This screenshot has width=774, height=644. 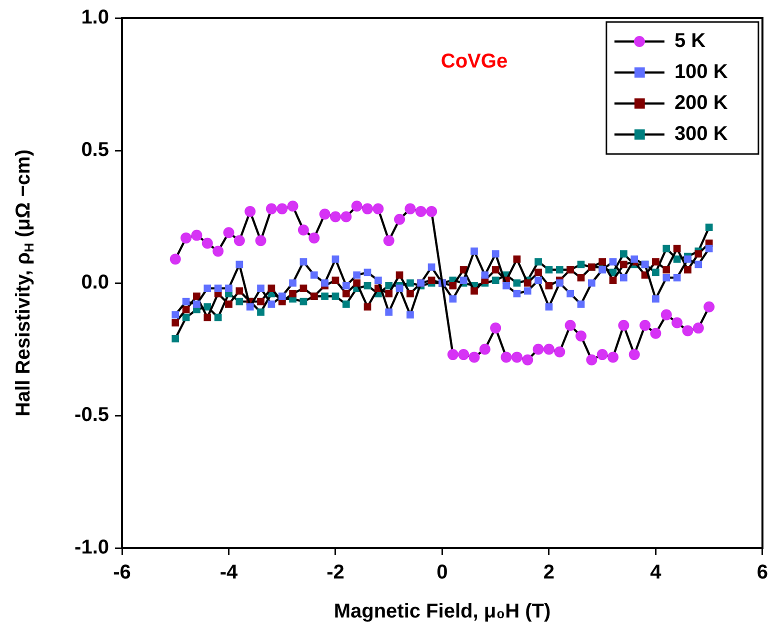 I want to click on annotation: CoVGe, so click(x=474, y=61).